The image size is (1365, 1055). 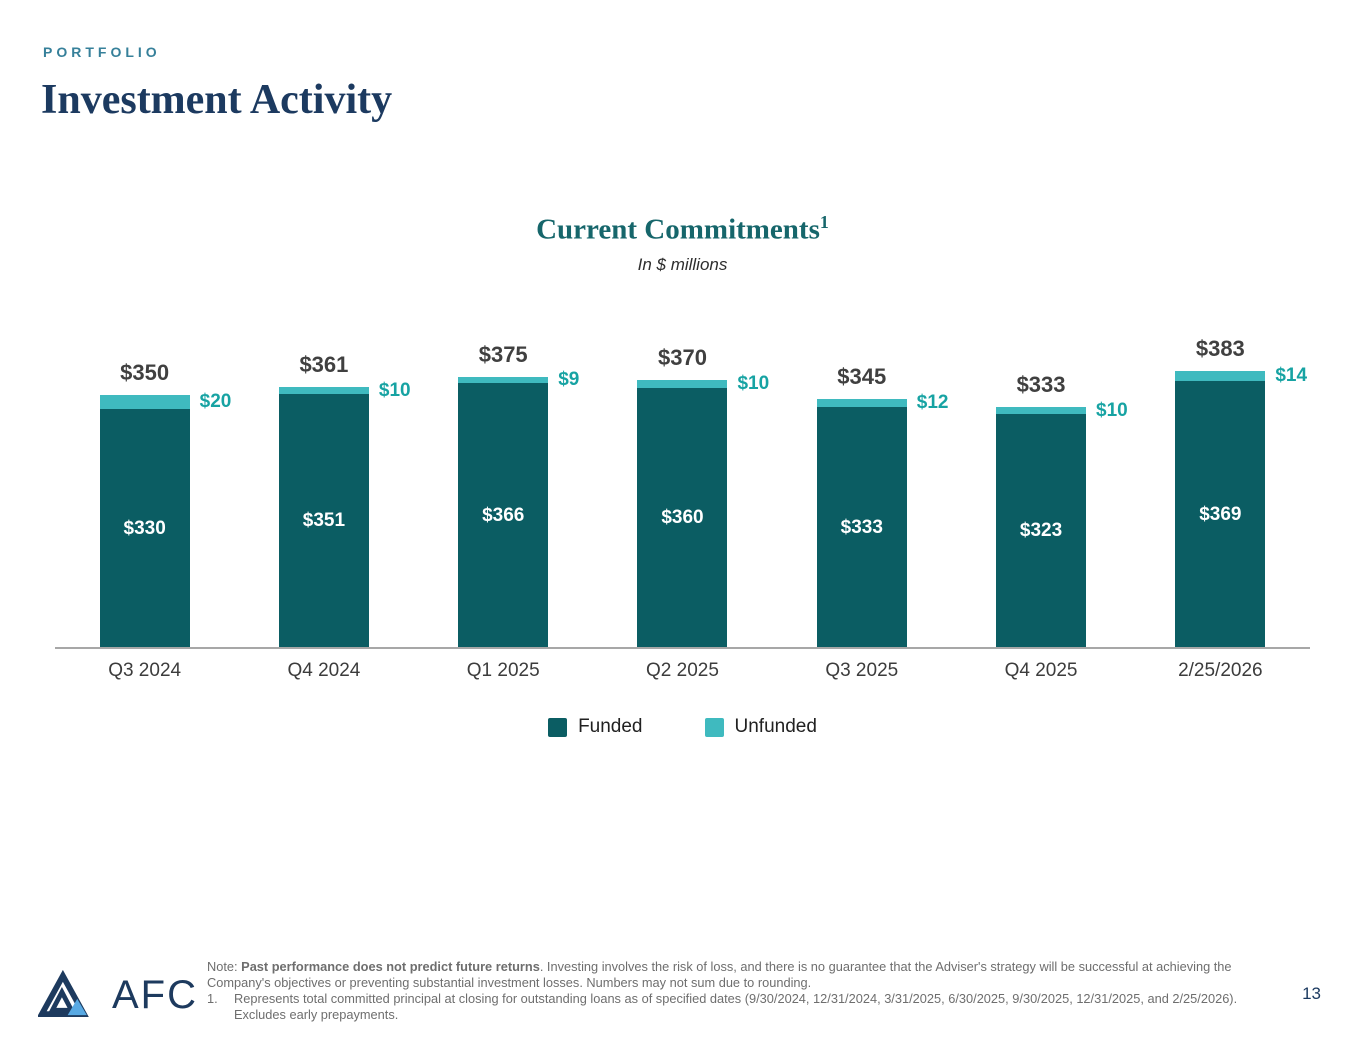 I want to click on bar-segment-funded: $366, so click(x=503, y=515).